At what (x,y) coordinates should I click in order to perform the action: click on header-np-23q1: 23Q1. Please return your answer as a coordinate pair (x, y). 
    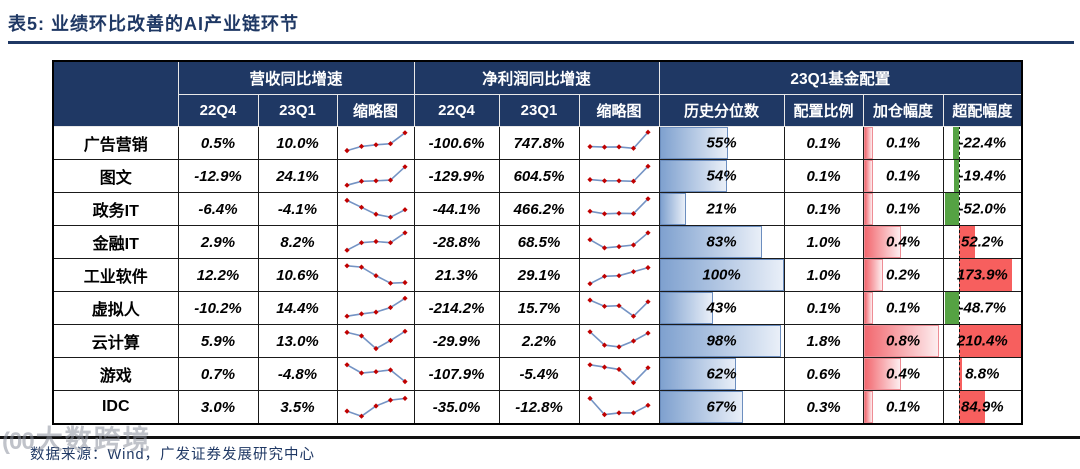
    Looking at the image, I should click on (539, 110).